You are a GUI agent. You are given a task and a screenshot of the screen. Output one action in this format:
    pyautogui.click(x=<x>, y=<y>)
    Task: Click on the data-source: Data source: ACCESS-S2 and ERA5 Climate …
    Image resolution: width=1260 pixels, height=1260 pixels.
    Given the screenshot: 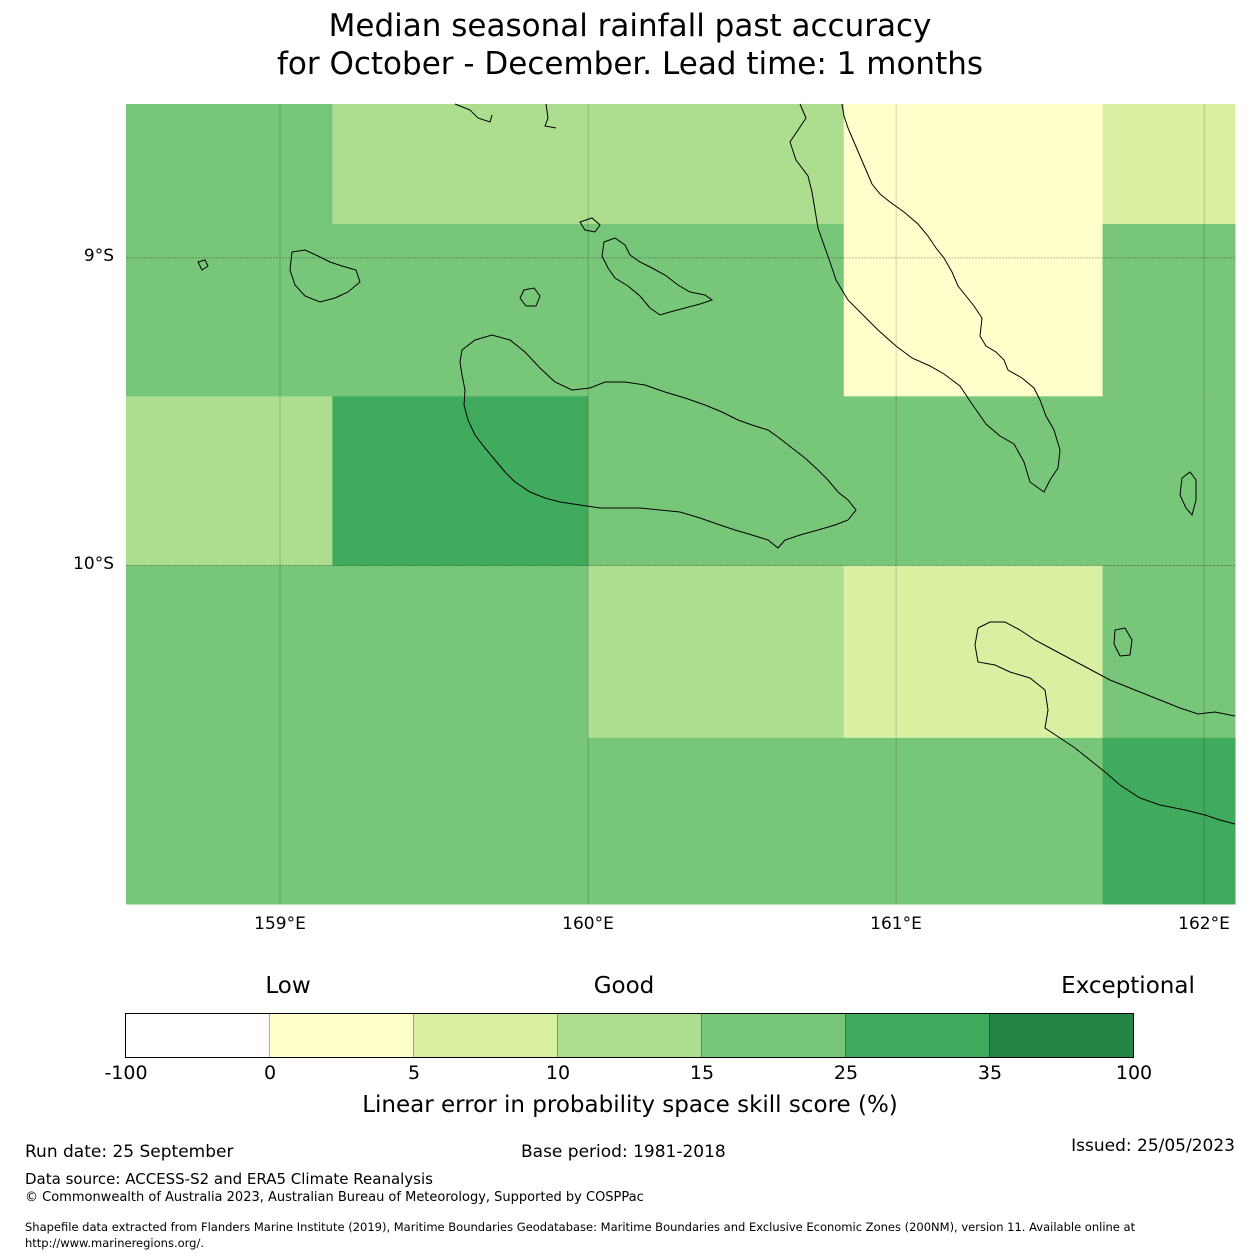 What is the action you would take?
    pyautogui.click(x=229, y=1179)
    